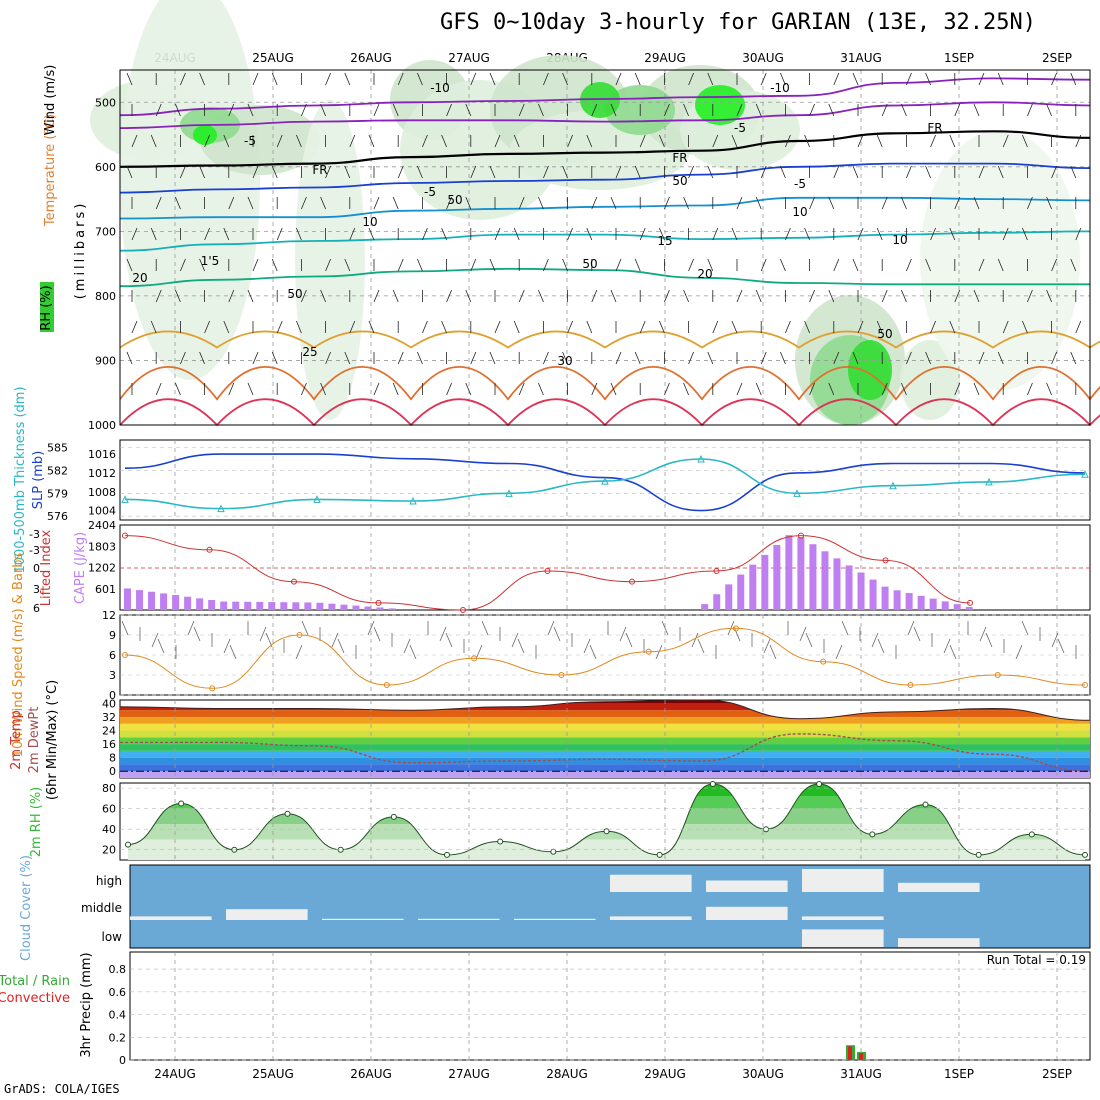 The height and width of the screenshot is (1100, 1100). What do you see at coordinates (57, 448) in the screenshot?
I see `y-tick-label: 585` at bounding box center [57, 448].